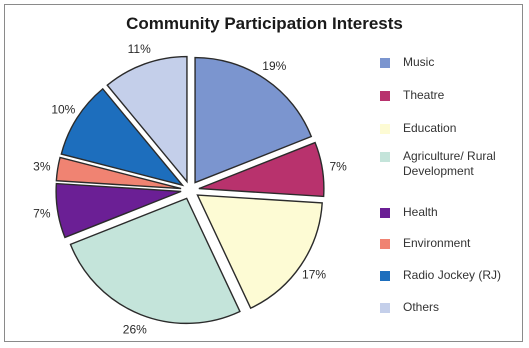 The height and width of the screenshot is (348, 529). What do you see at coordinates (63, 110) in the screenshot?
I see `slice-value-label: 10%` at bounding box center [63, 110].